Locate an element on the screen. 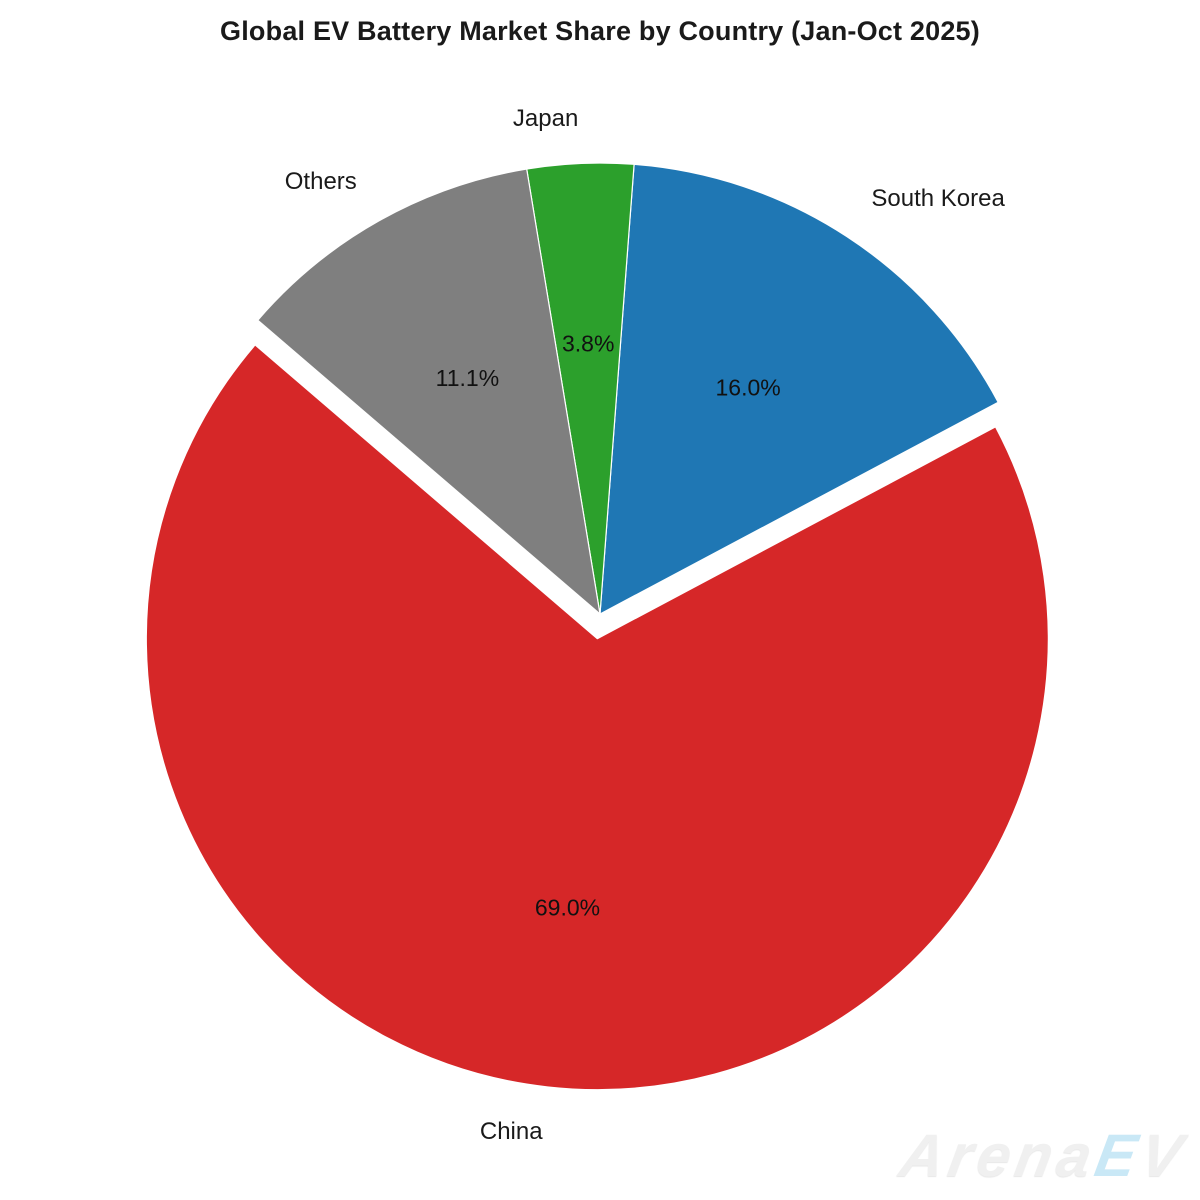 The width and height of the screenshot is (1200, 1200). slice-label-others: Others is located at coordinates (321, 181).